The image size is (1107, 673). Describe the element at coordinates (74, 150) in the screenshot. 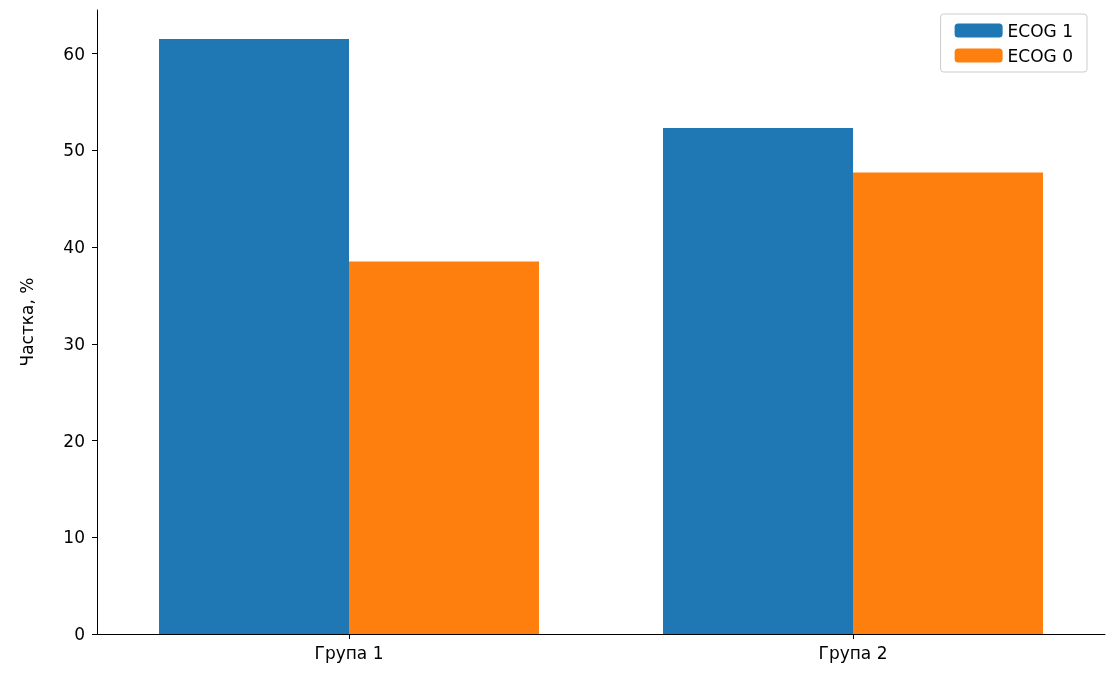

I see `y-tick-label: 50` at that location.